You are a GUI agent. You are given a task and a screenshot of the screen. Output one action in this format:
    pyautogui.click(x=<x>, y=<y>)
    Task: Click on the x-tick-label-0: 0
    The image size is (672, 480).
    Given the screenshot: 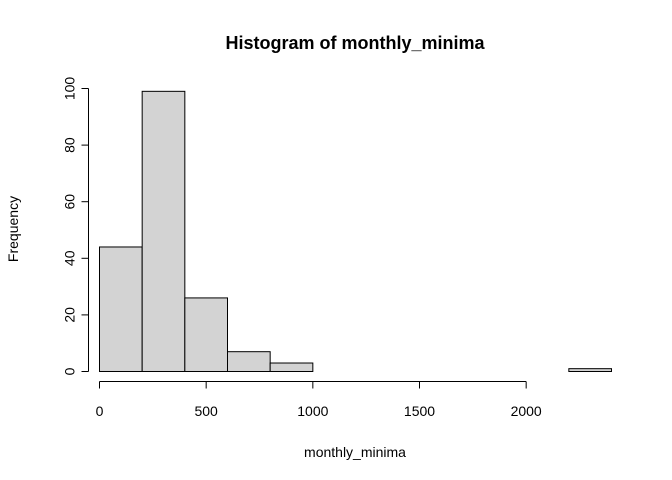 What is the action you would take?
    pyautogui.click(x=100, y=411)
    